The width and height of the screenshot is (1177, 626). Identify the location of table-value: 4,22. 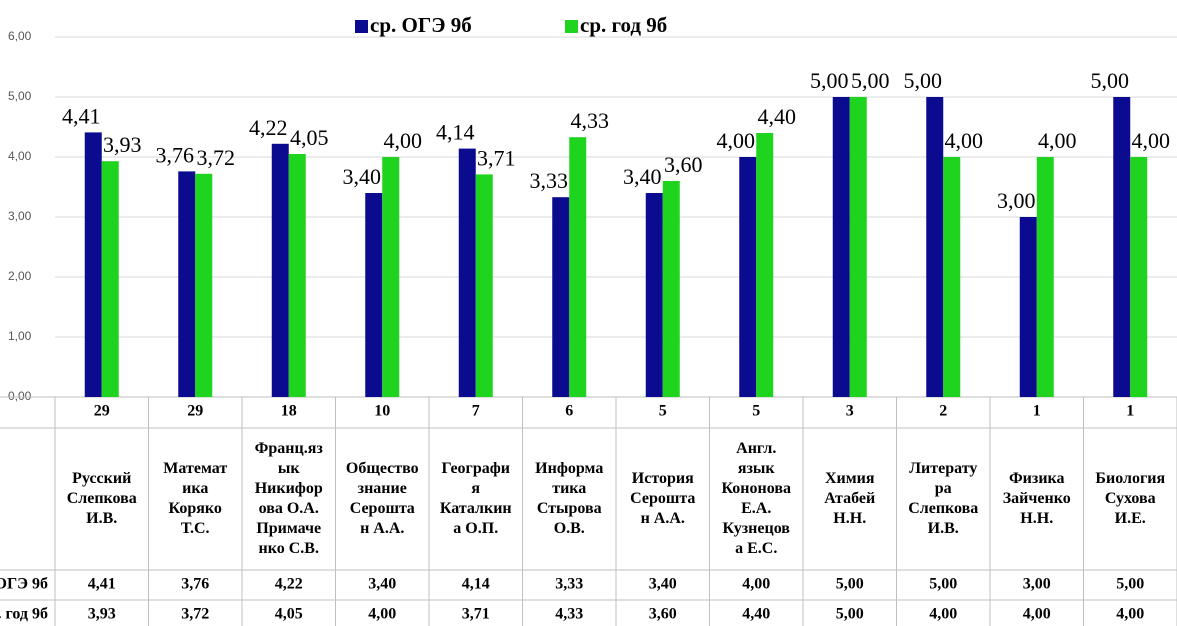
(289, 584).